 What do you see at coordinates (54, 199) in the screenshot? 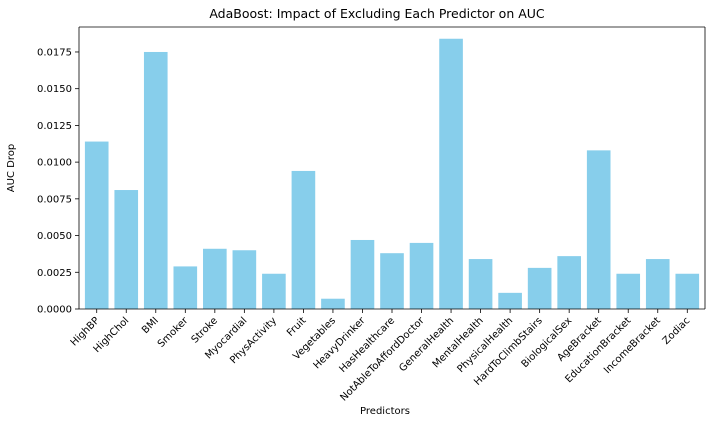
I see `y-tick-label: 0.0075` at bounding box center [54, 199].